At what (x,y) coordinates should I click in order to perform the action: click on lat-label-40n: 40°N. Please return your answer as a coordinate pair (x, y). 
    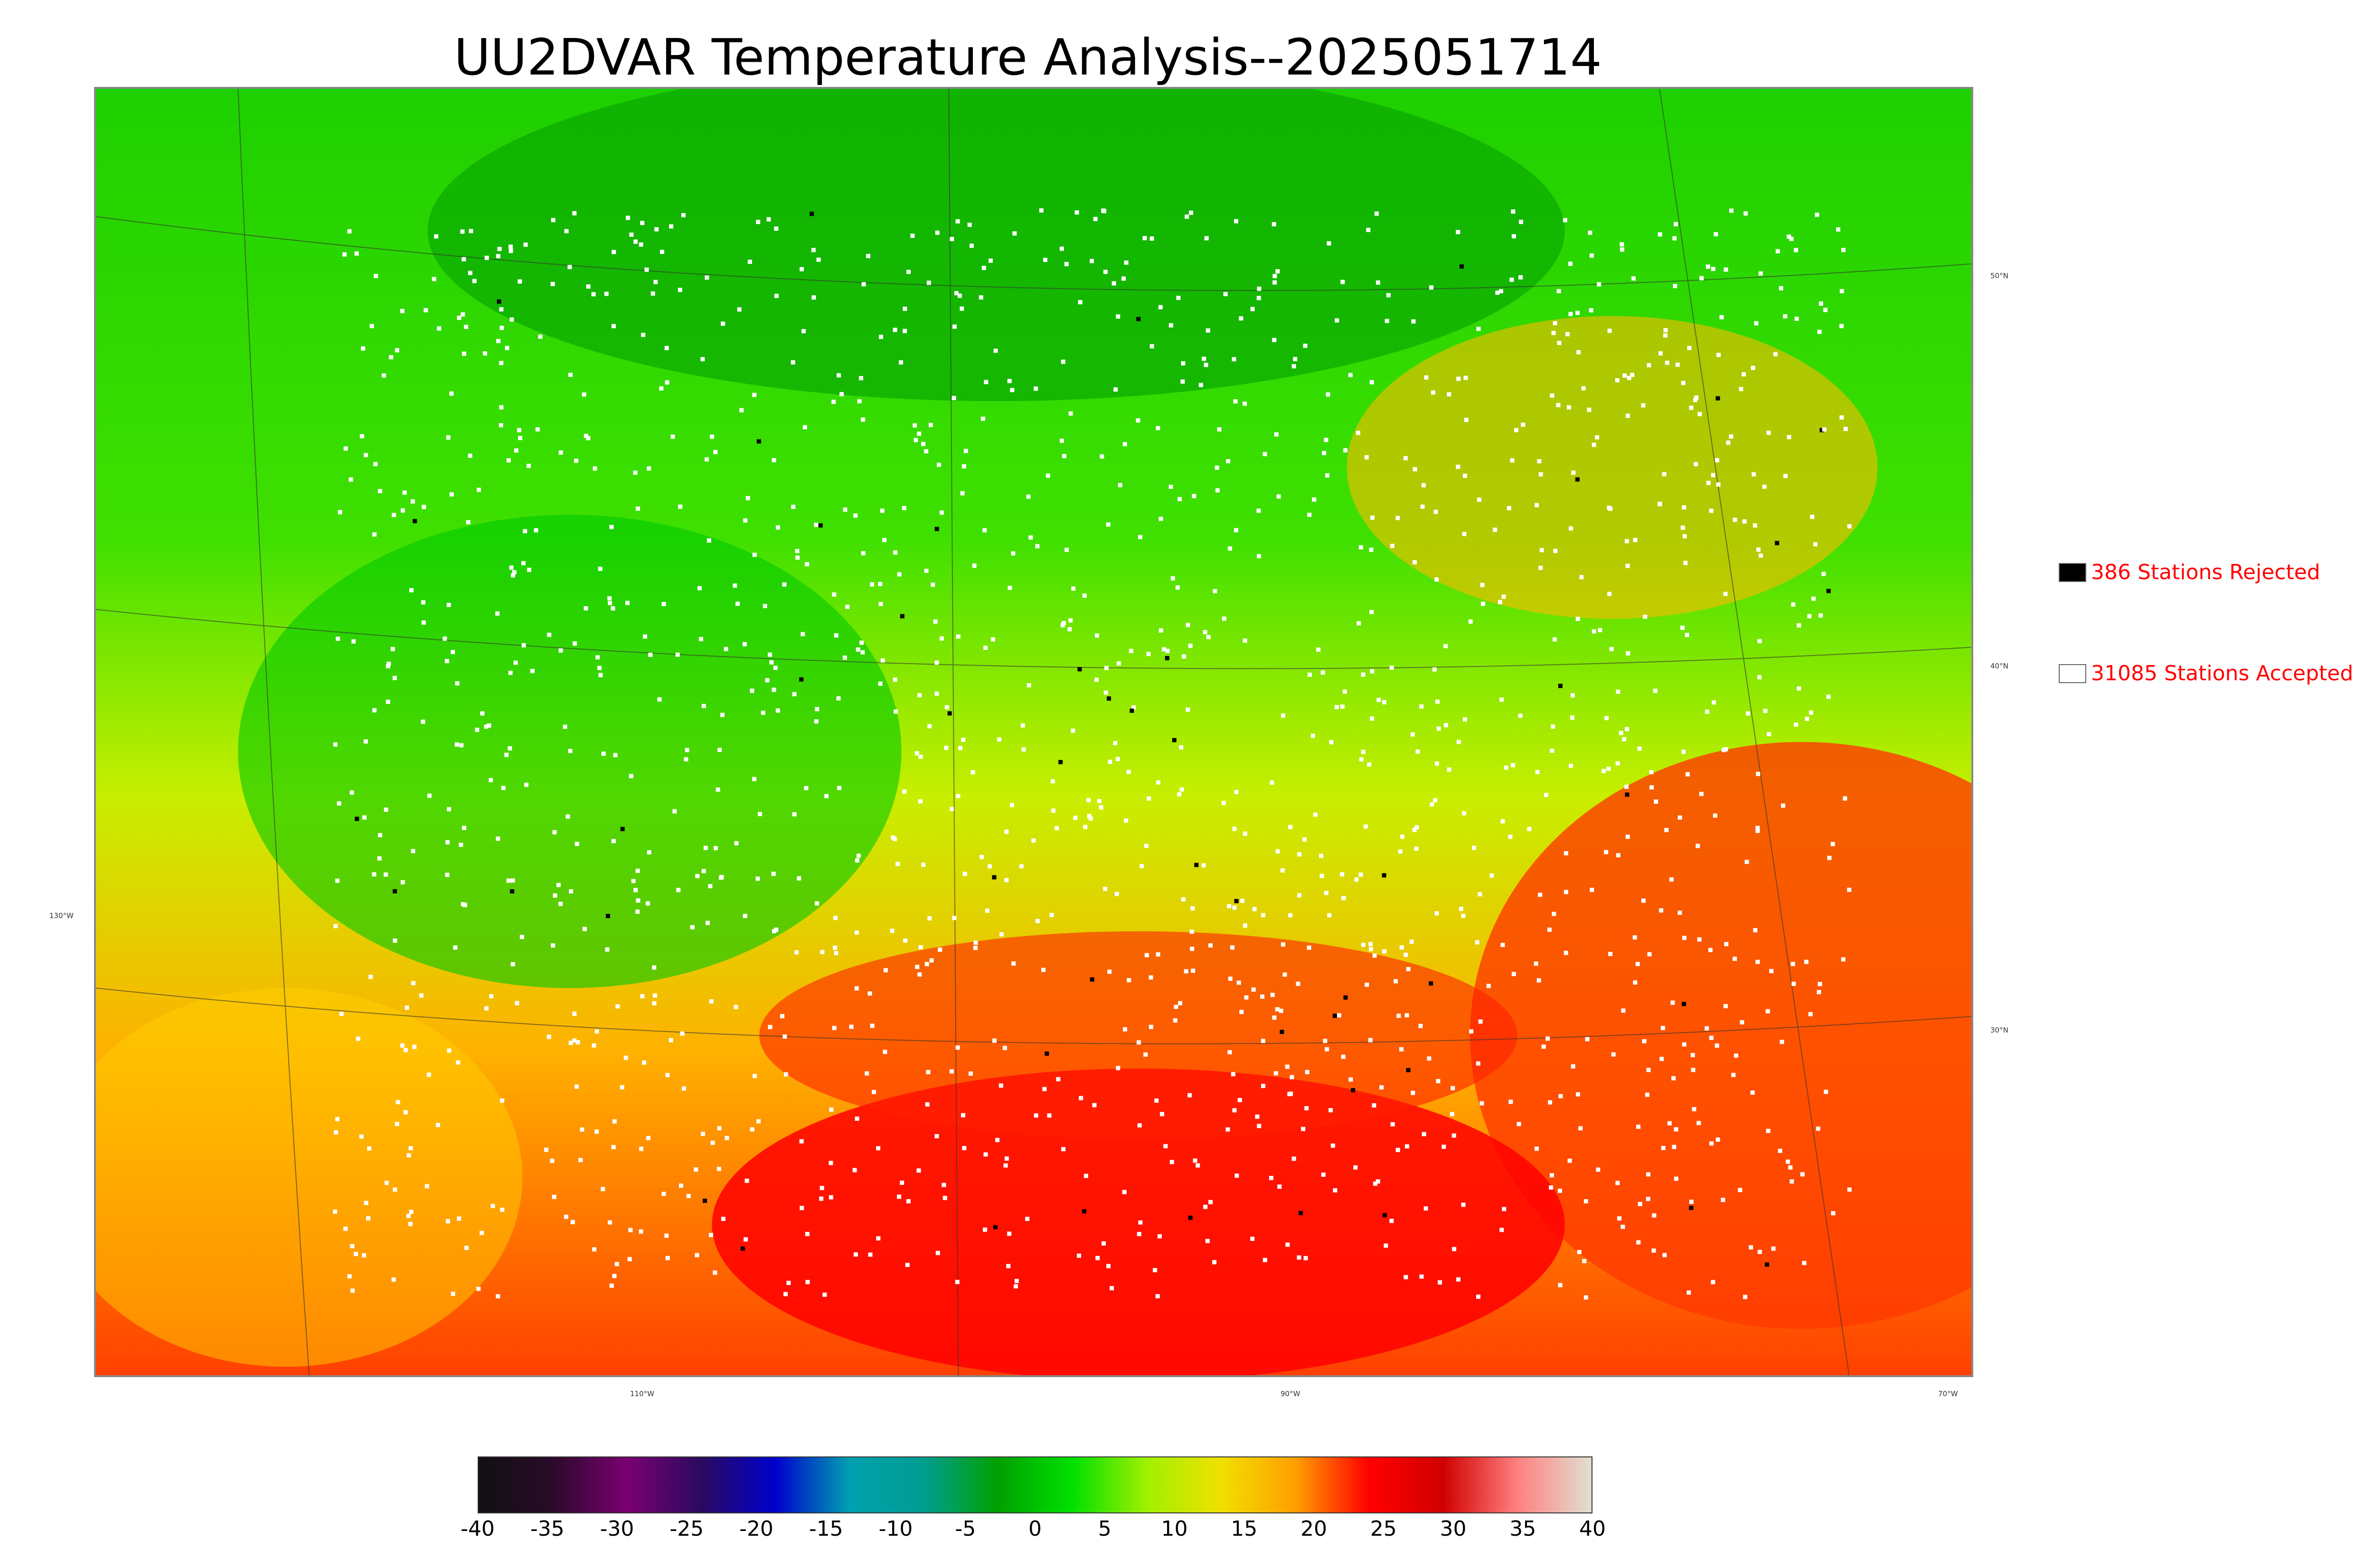
    Looking at the image, I should click on (1999, 666).